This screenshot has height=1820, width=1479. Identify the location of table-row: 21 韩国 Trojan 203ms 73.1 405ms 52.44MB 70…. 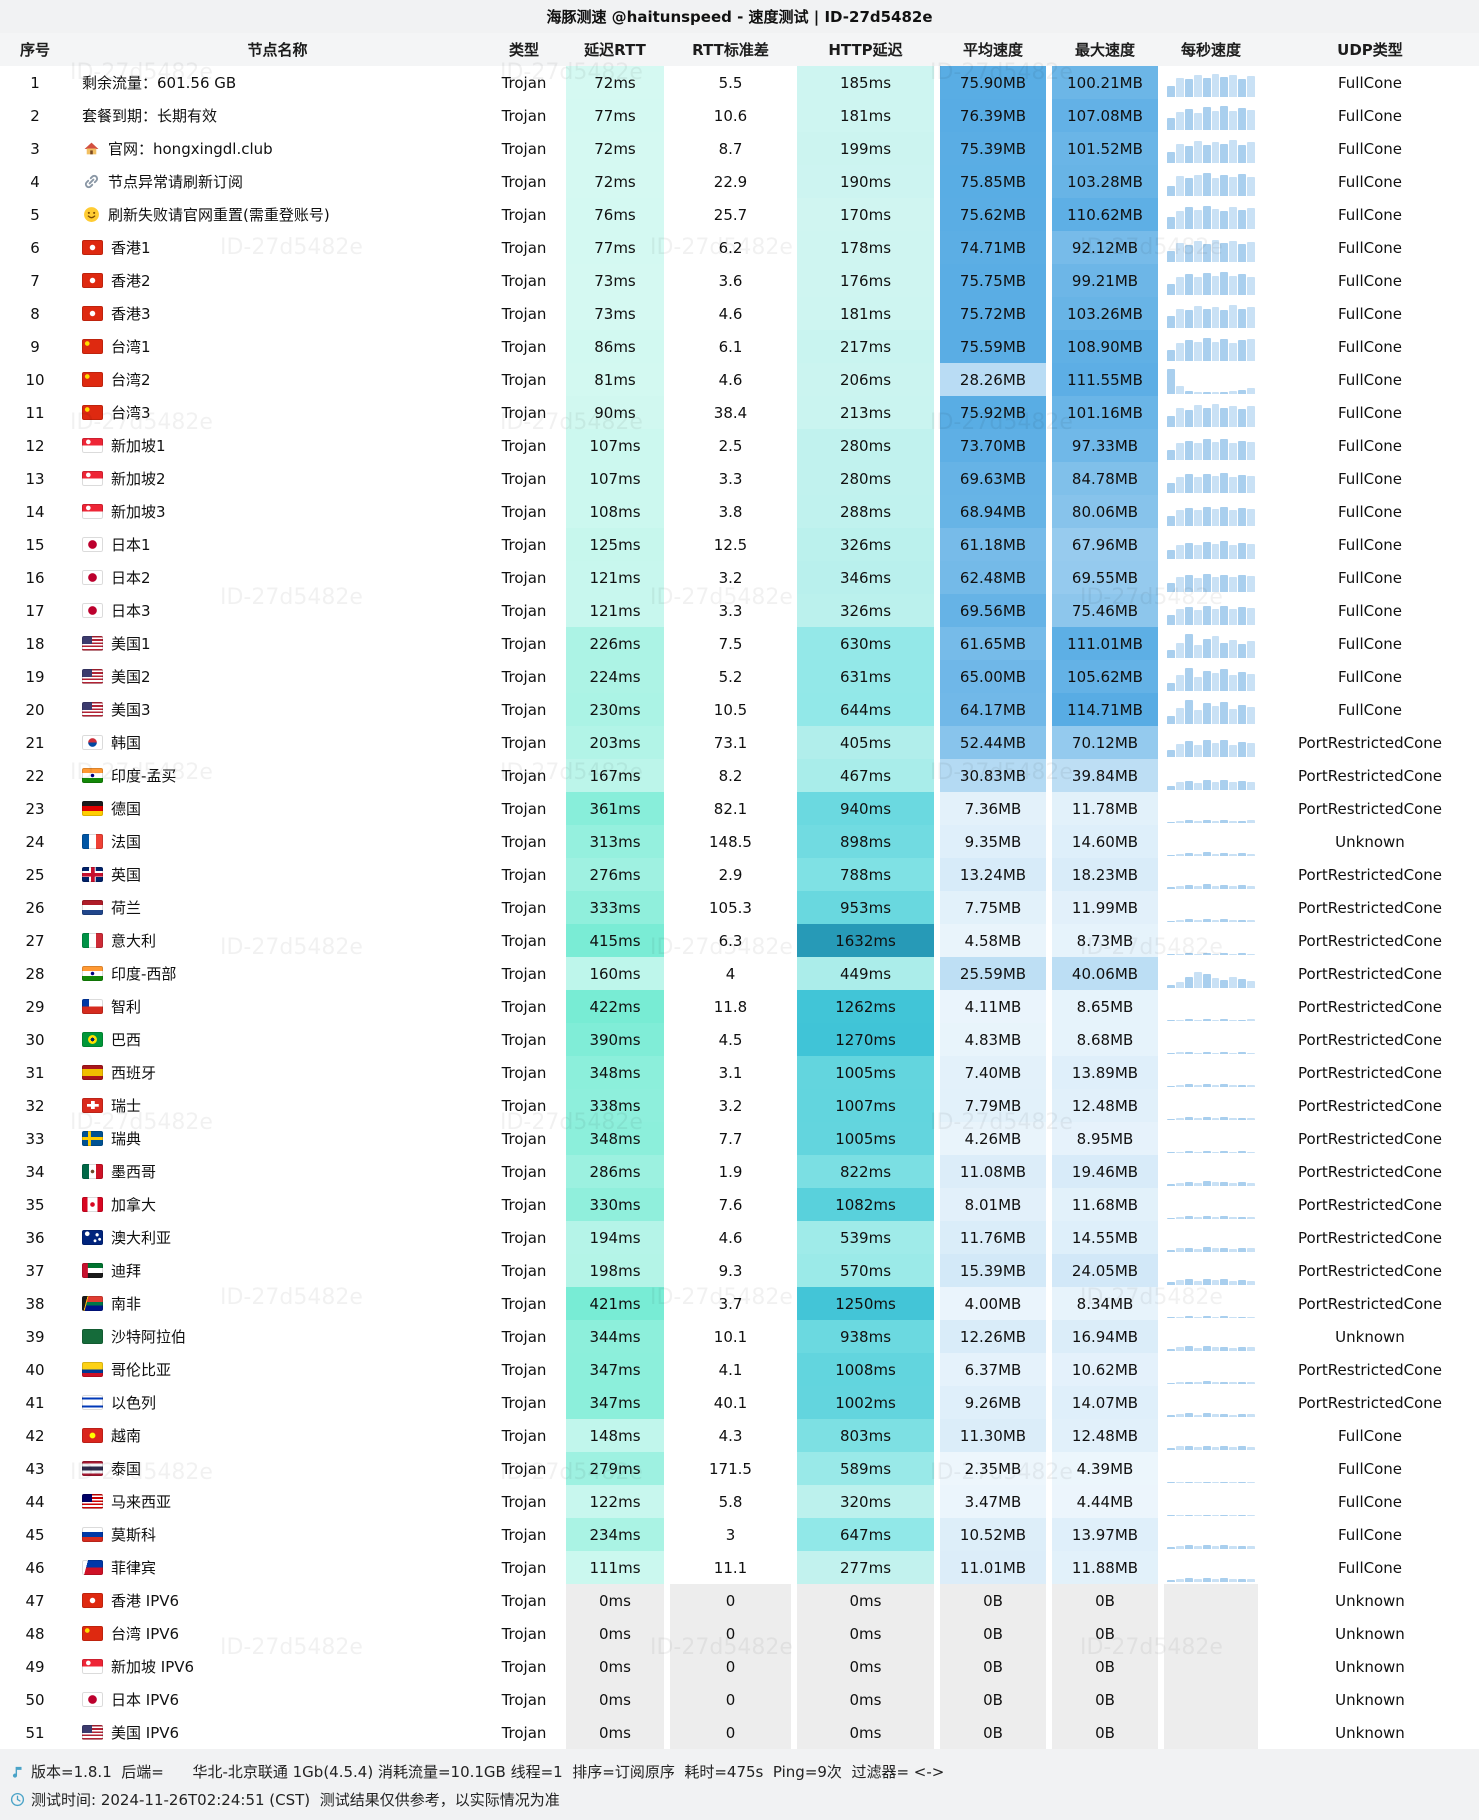
(739, 742).